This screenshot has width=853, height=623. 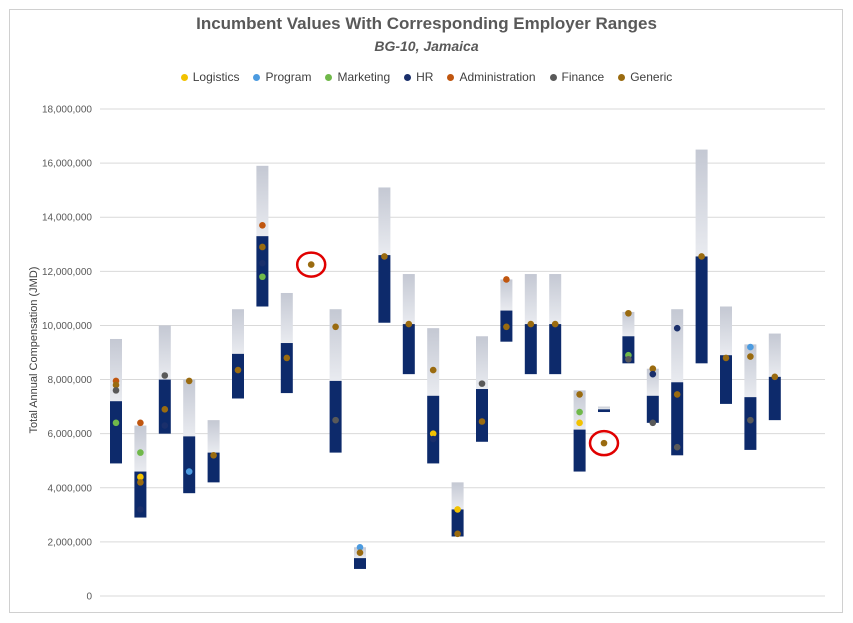 I want to click on legend-label: Program, so click(x=288, y=77).